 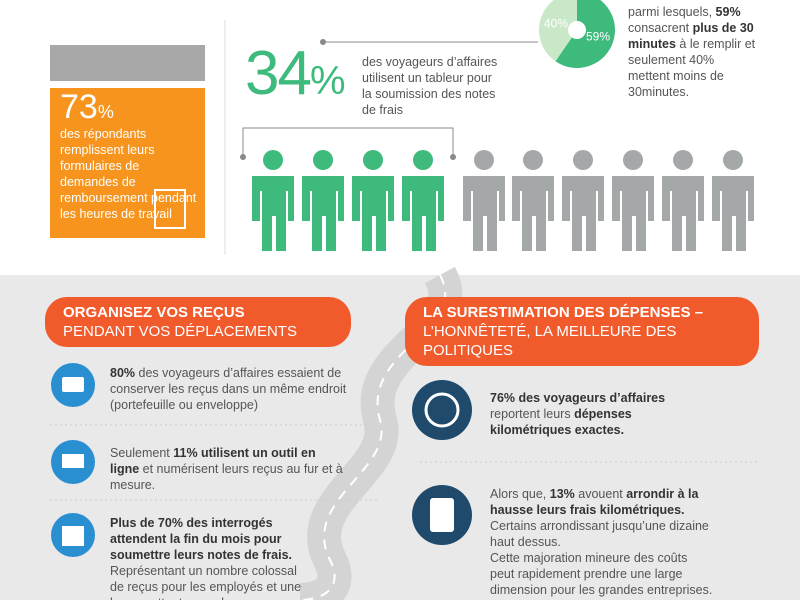 I want to click on text-segment: avouent, so click(x=600, y=494).